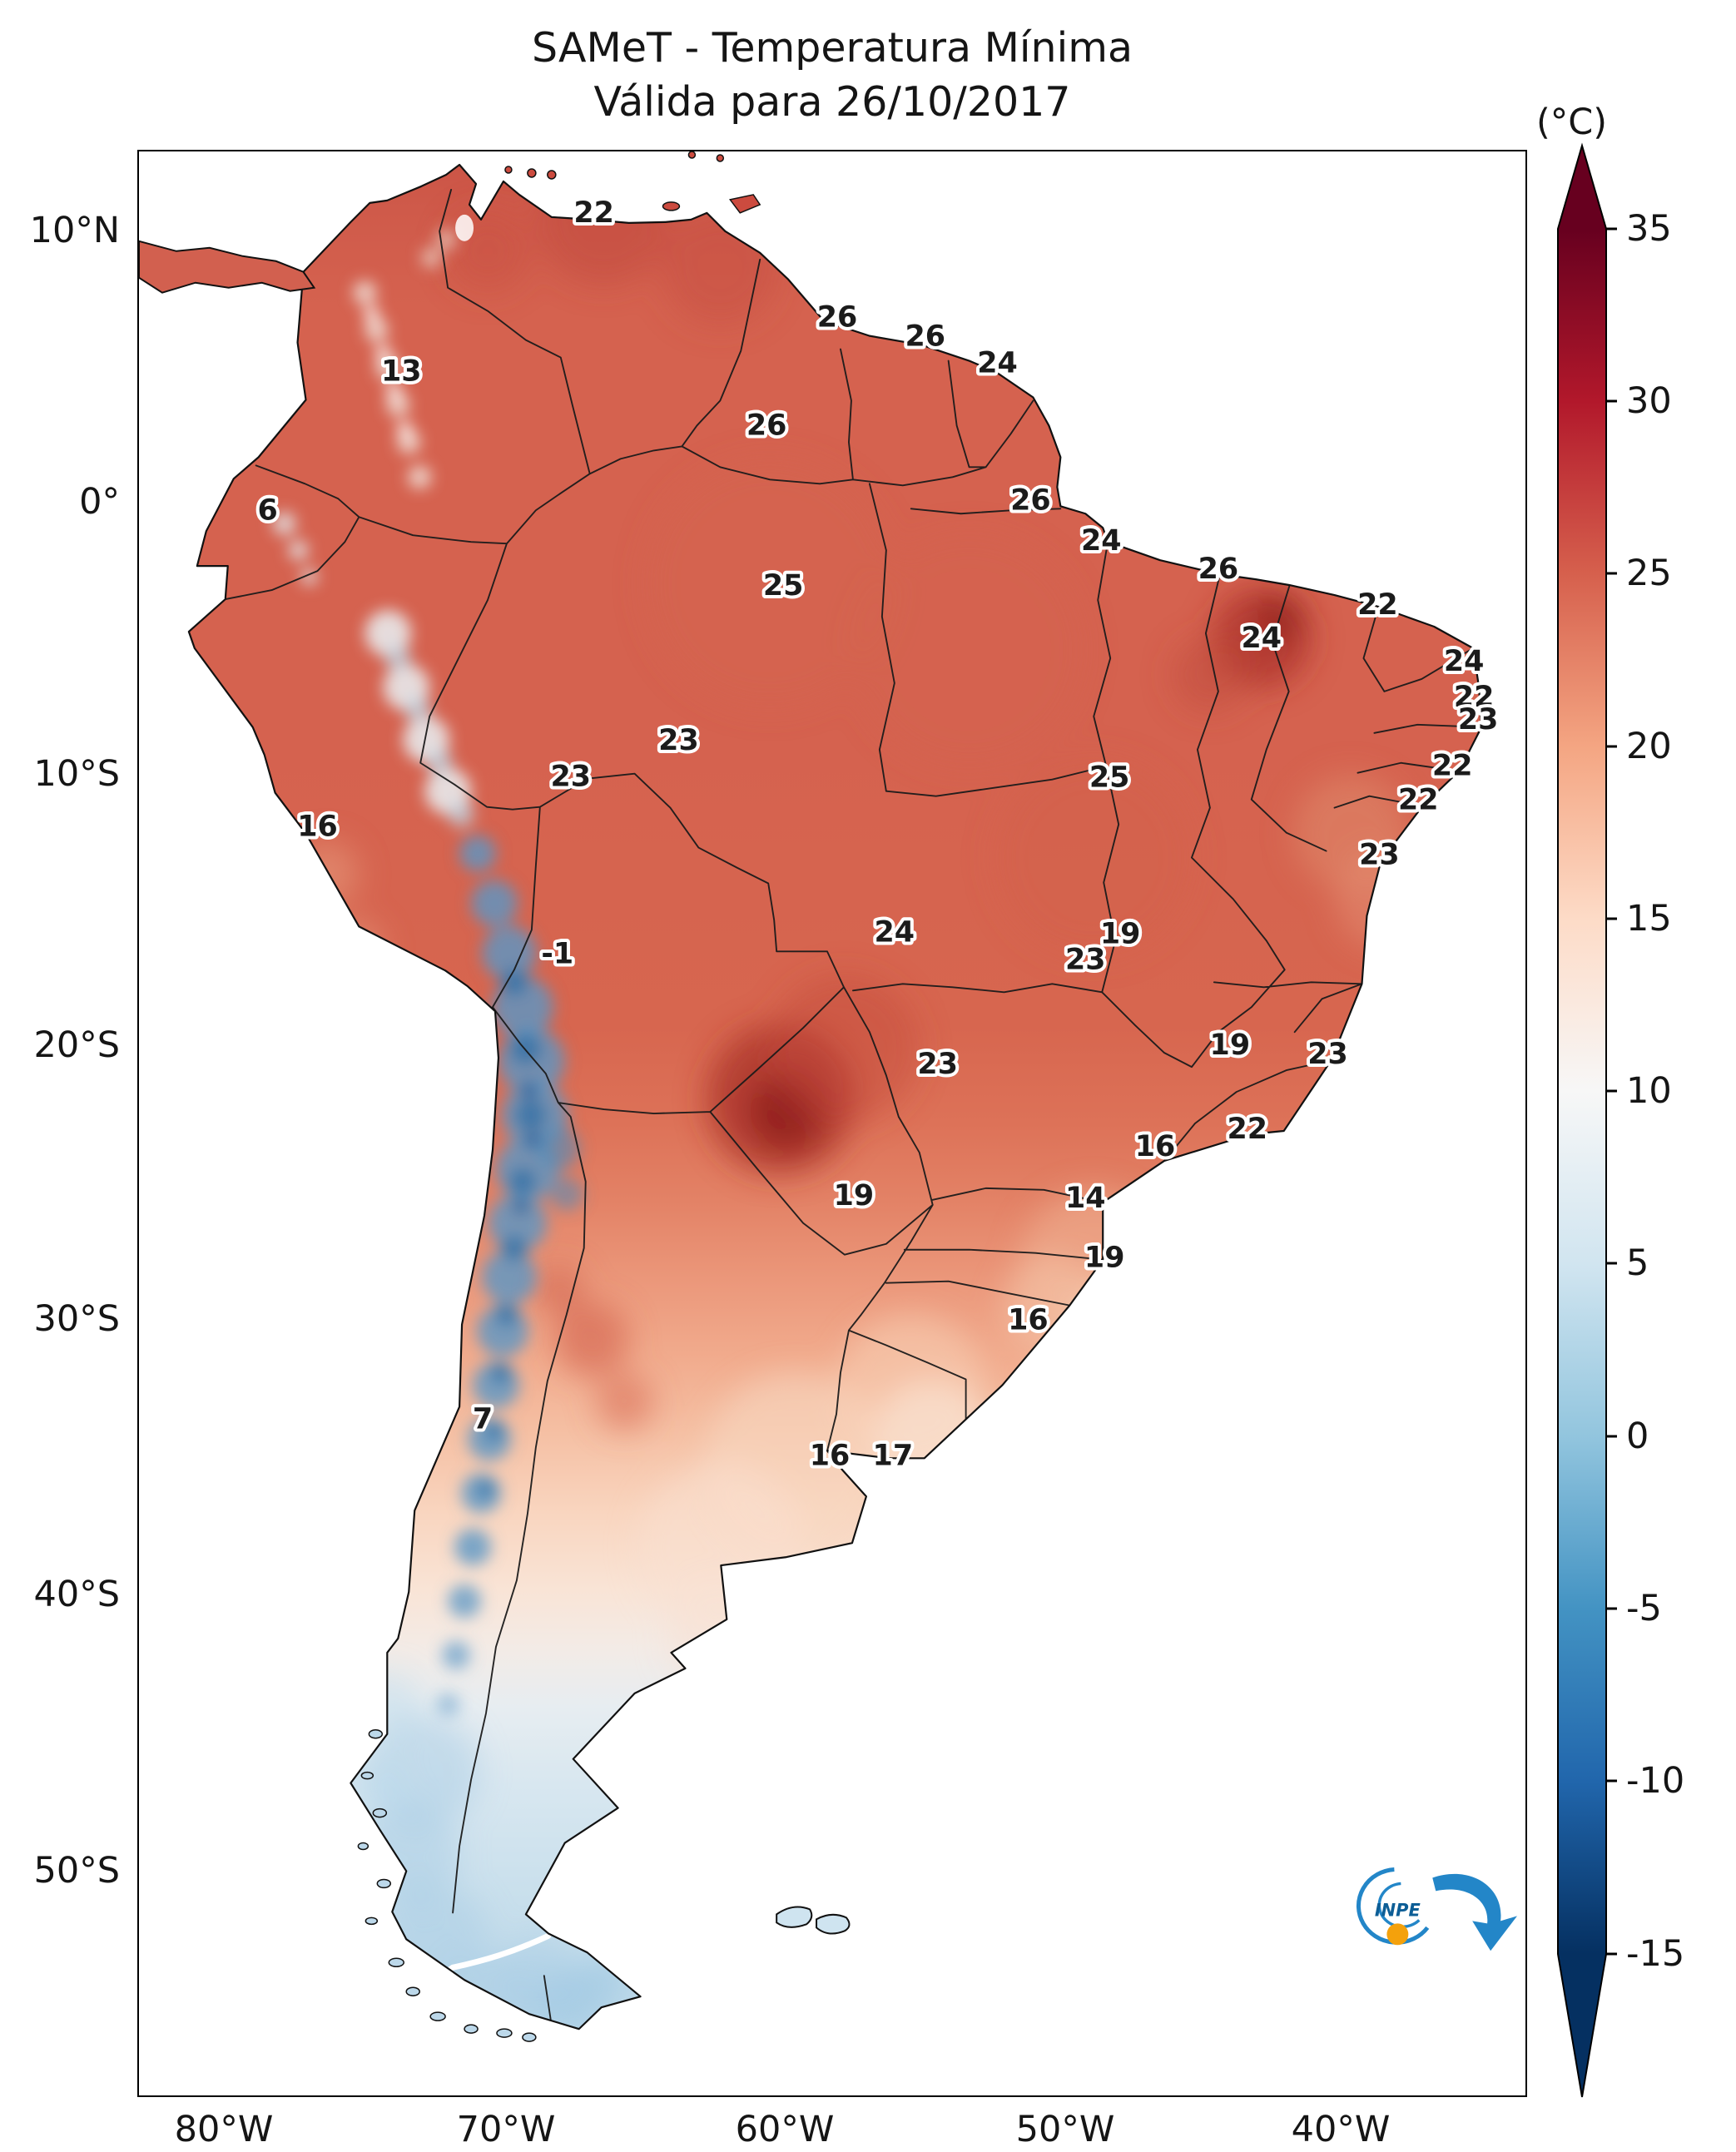 Image resolution: width=1736 pixels, height=2152 pixels. I want to click on temperature-label: 6, so click(267, 510).